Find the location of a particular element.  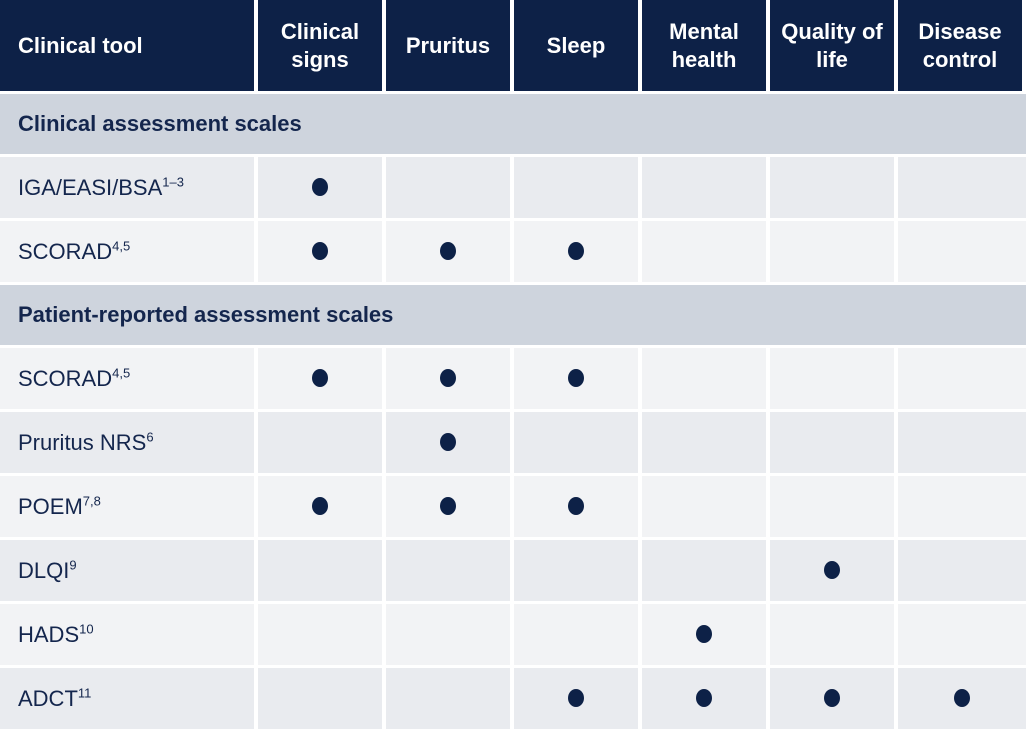

reference-superscript: 11 is located at coordinates (84, 693).